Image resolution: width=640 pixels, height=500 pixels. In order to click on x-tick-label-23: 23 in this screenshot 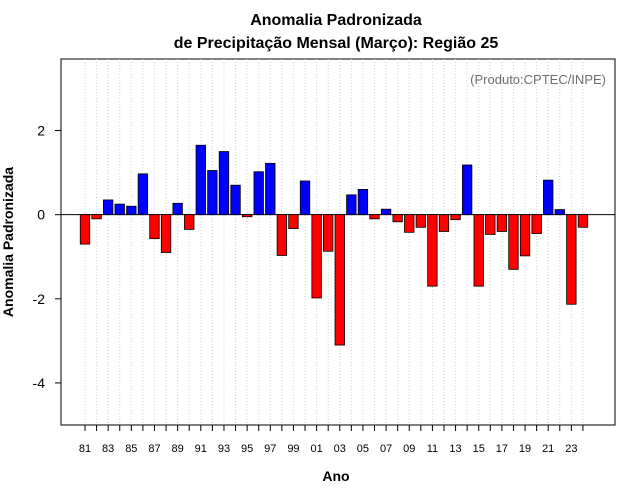, I will do `click(571, 449)`.